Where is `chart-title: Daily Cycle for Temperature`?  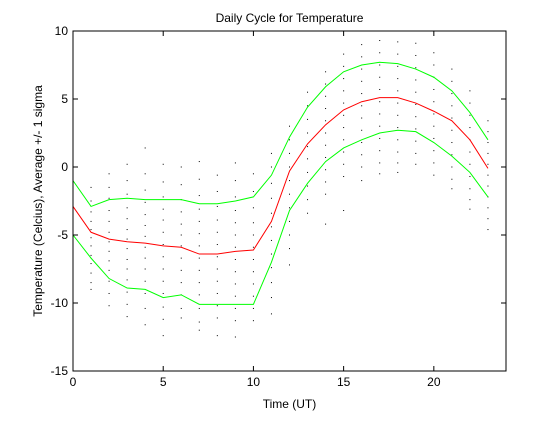 chart-title: Daily Cycle for Temperature is located at coordinates (290, 18).